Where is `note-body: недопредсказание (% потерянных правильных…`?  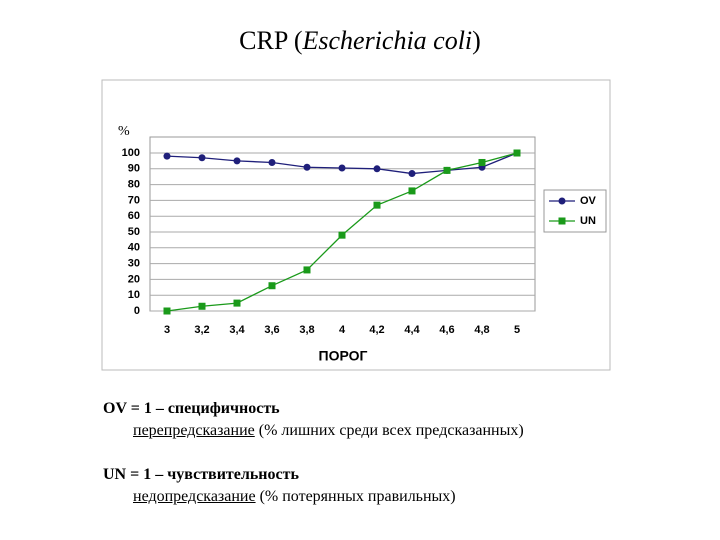 note-body: недопредсказание (% потерянных правильных… is located at coordinates (313, 497).